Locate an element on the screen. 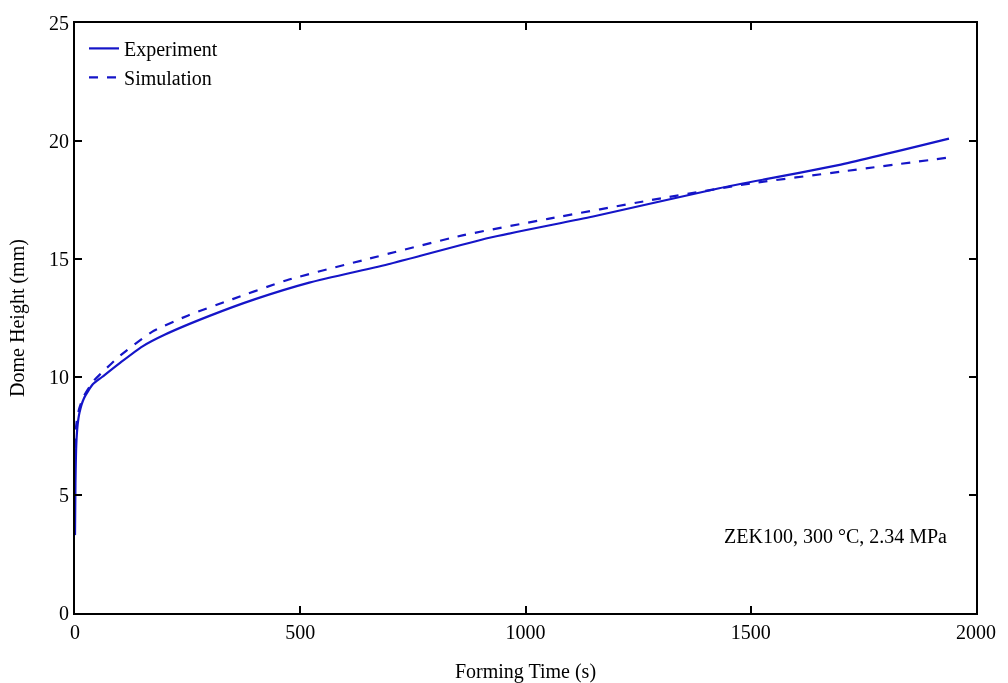  x-tick-label: 1000 is located at coordinates (525, 632).